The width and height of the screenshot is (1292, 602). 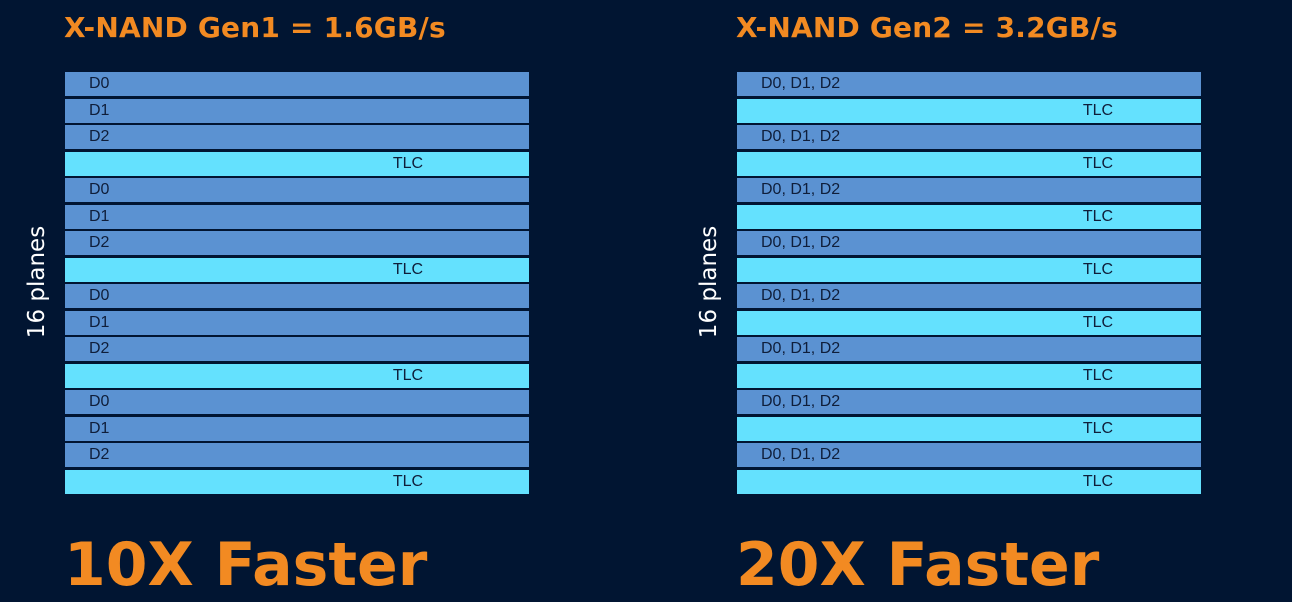 I want to click on gen1-title: X-NAND Gen1 = 1.6GB/s, so click(x=255, y=27).